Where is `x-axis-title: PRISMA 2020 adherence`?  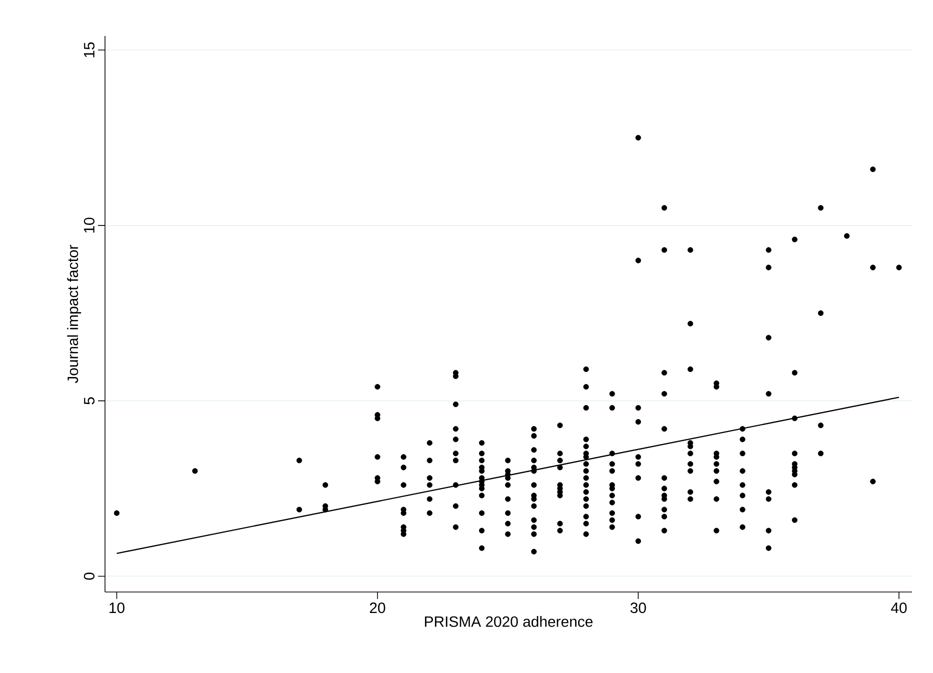 x-axis-title: PRISMA 2020 adherence is located at coordinates (508, 621).